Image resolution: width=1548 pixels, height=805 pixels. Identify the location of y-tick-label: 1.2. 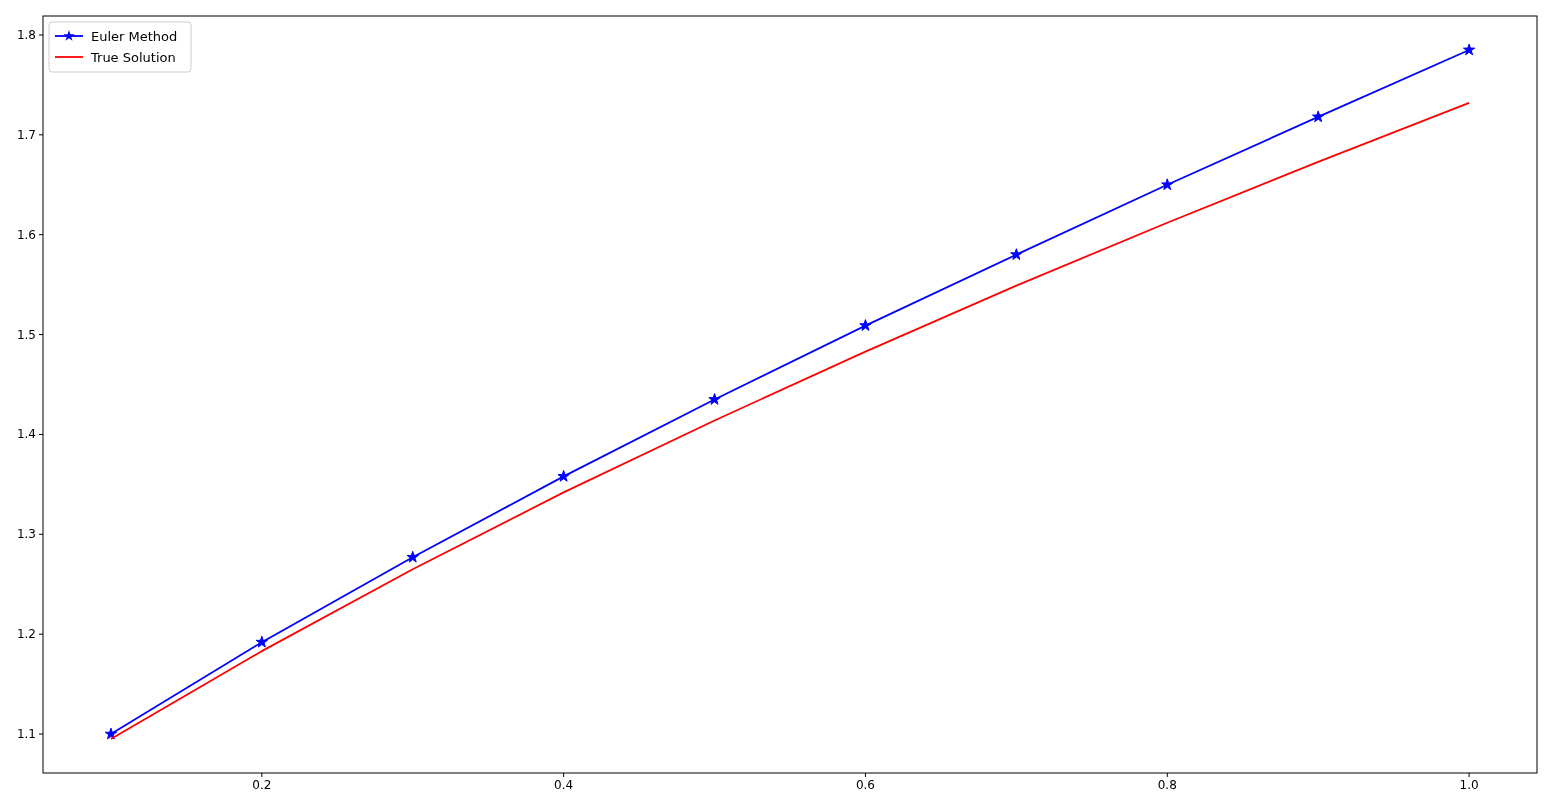
(26, 634).